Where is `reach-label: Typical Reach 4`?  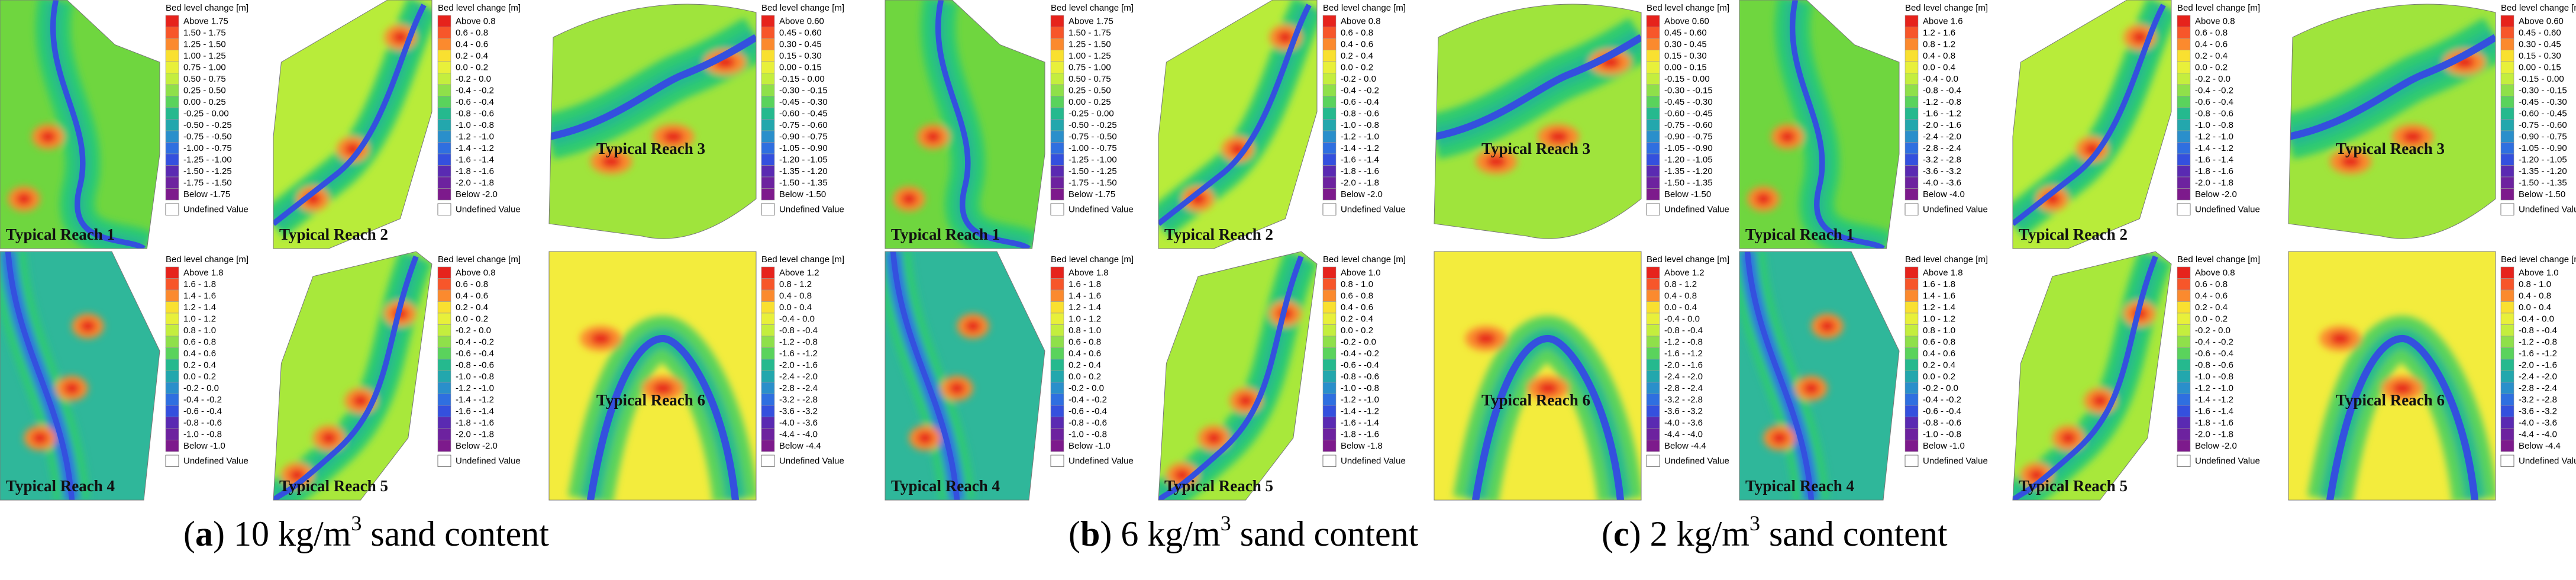 reach-label: Typical Reach 4 is located at coordinates (60, 486).